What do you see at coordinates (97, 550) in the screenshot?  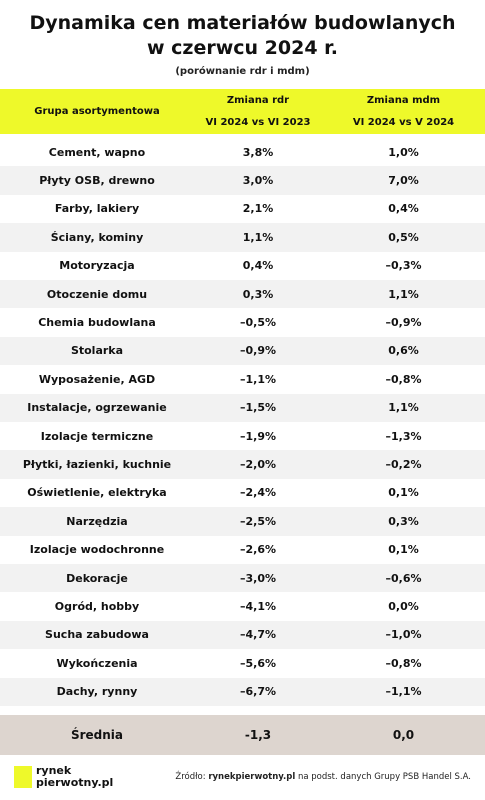 I see `cell: Izolacje wodochronne` at bounding box center [97, 550].